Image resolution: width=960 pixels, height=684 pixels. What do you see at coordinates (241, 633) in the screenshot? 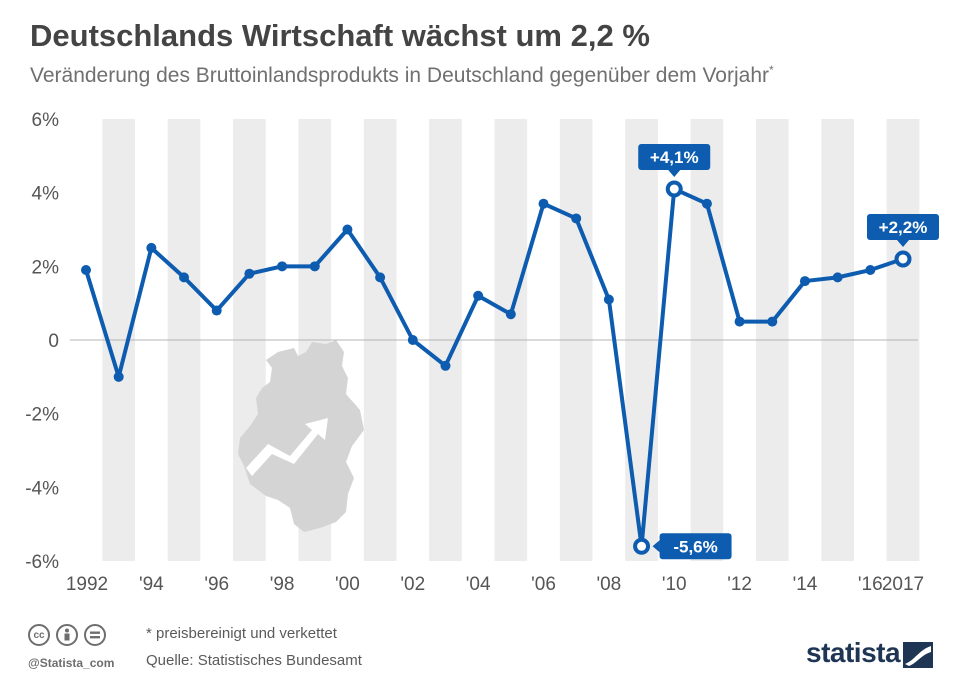
I see `footnote: * preisbereinigt und verkettet` at bounding box center [241, 633].